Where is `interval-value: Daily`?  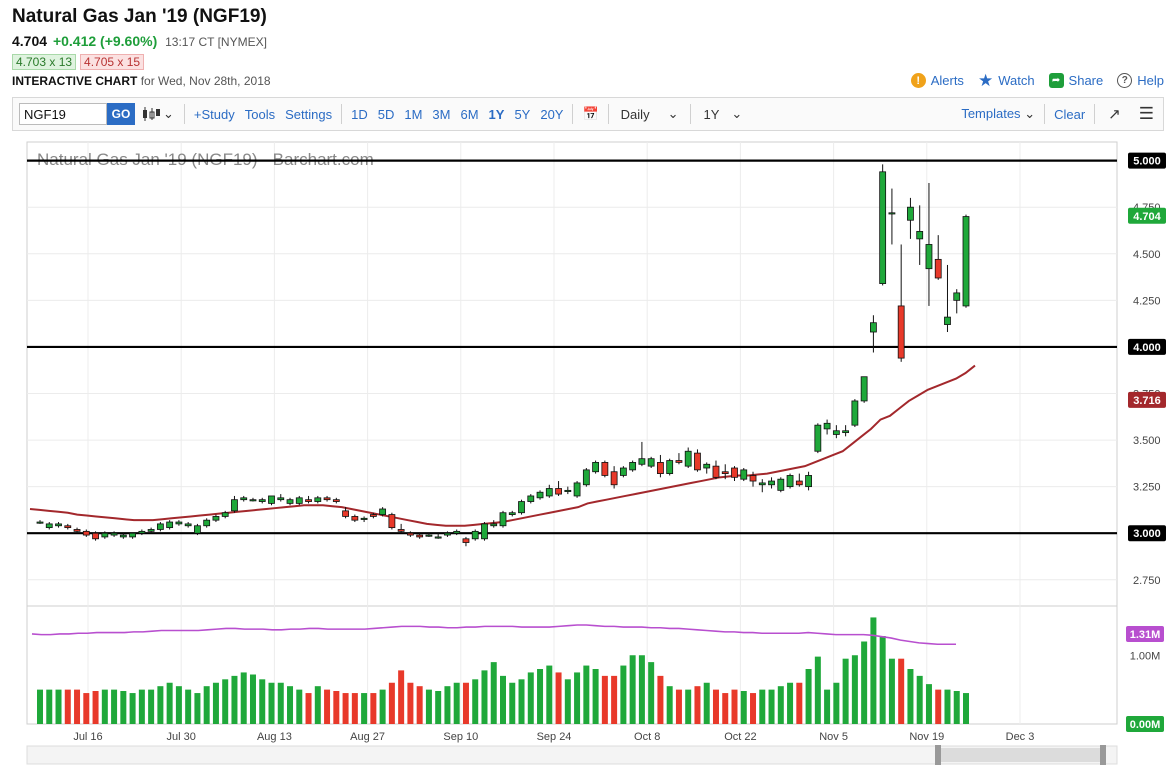 interval-value: Daily is located at coordinates (635, 114).